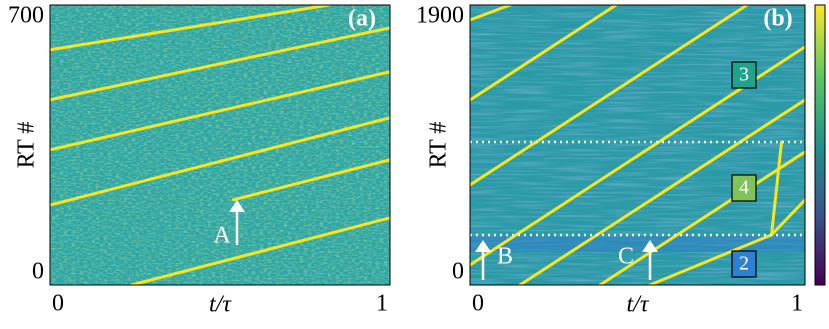 The width and height of the screenshot is (829, 329). What do you see at coordinates (26, 16) in the screenshot?
I see `y-tick-label: 700` at bounding box center [26, 16].